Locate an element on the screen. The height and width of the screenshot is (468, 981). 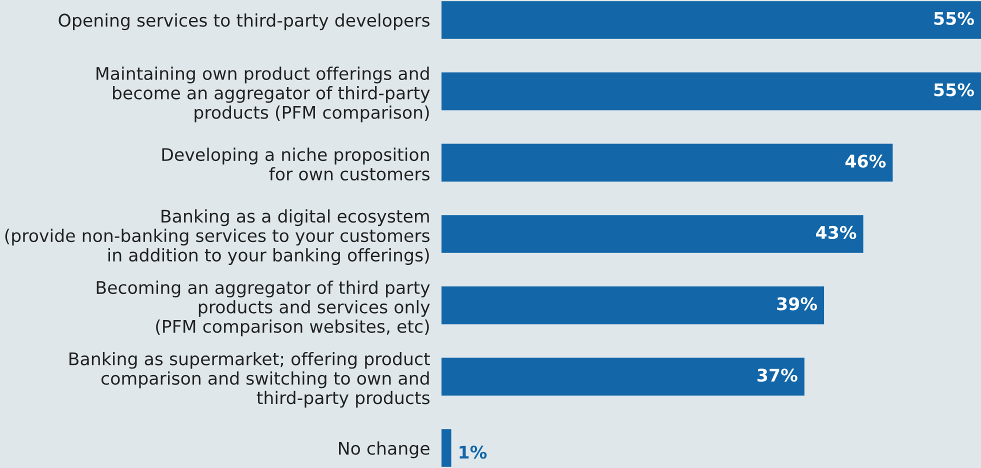
y-tick-label: Opening services to third-party developers is located at coordinates (244, 21).